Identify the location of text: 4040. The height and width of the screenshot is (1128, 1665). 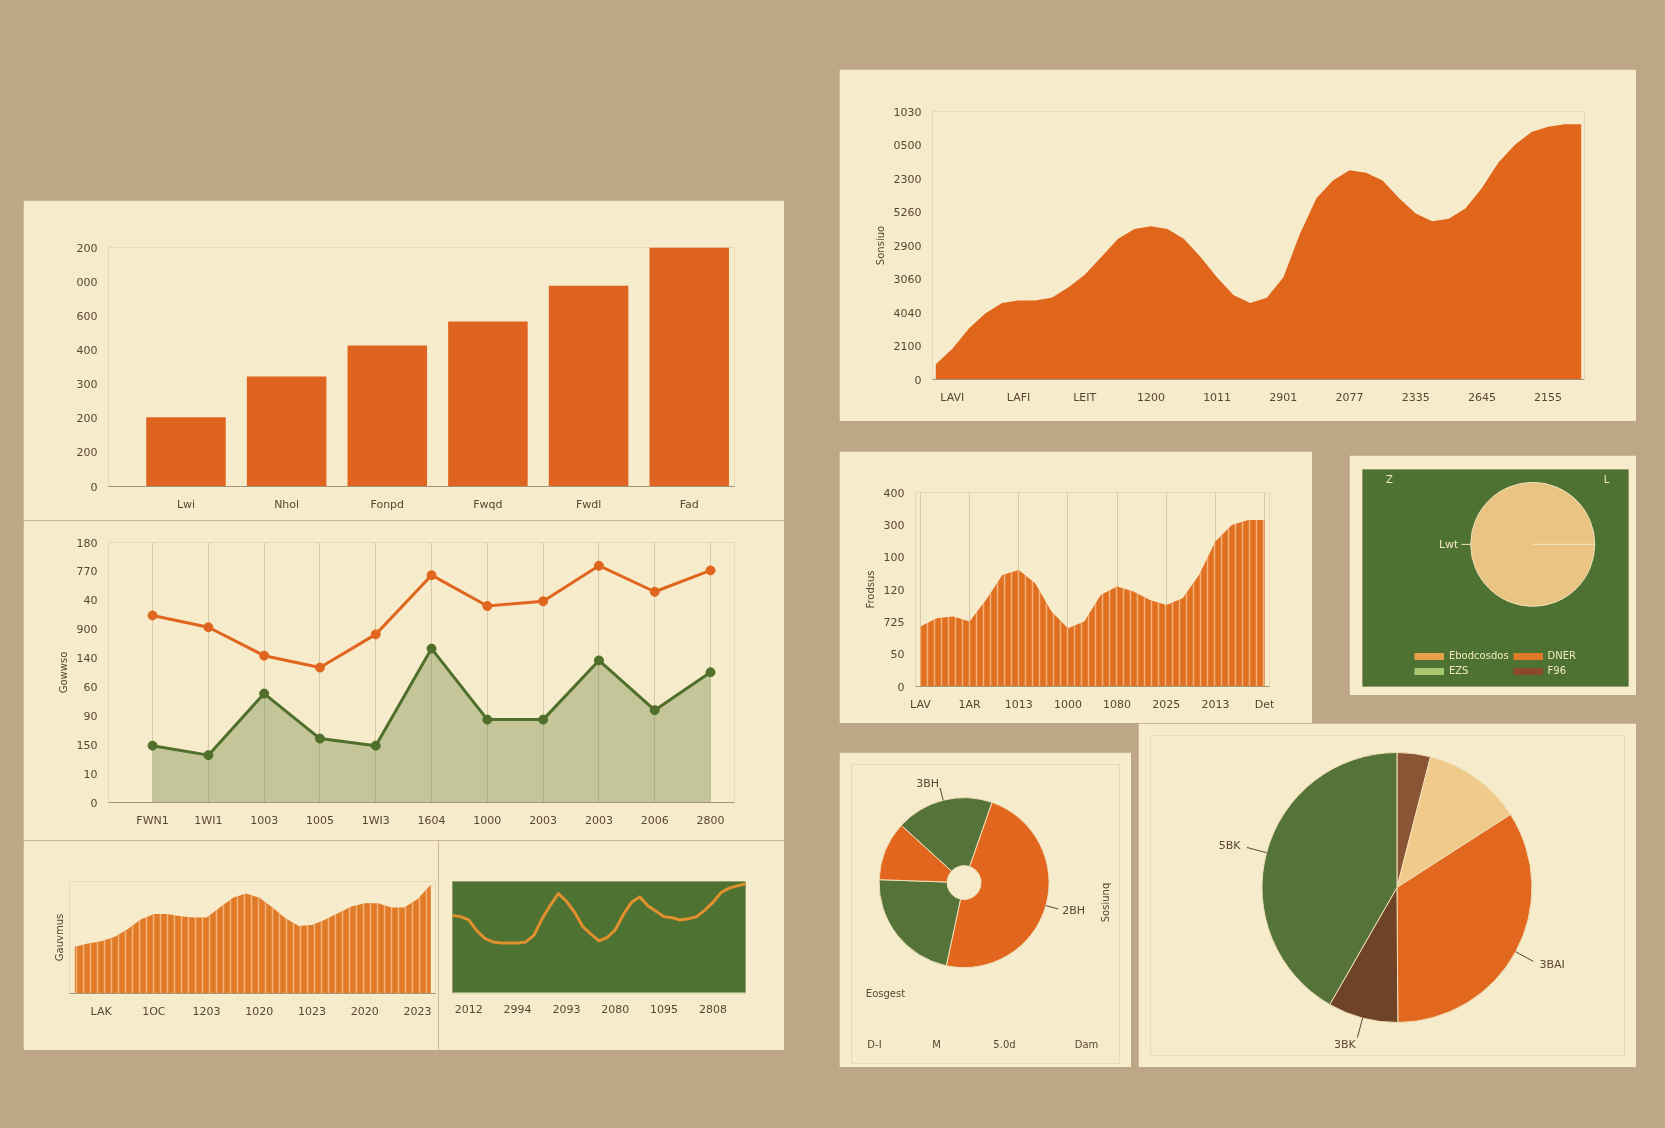
(907, 313).